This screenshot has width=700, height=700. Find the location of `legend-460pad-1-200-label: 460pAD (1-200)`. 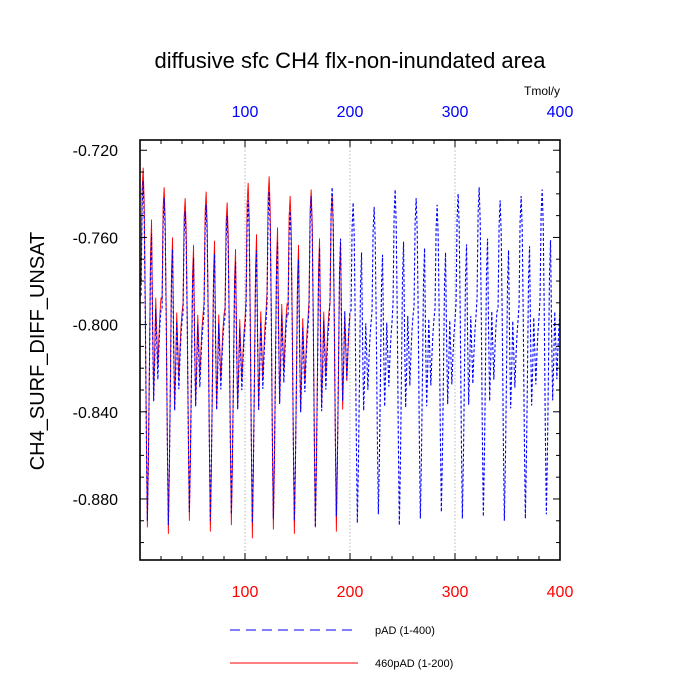

legend-460pad-1-200-label: 460pAD (1-200) is located at coordinates (414, 664).